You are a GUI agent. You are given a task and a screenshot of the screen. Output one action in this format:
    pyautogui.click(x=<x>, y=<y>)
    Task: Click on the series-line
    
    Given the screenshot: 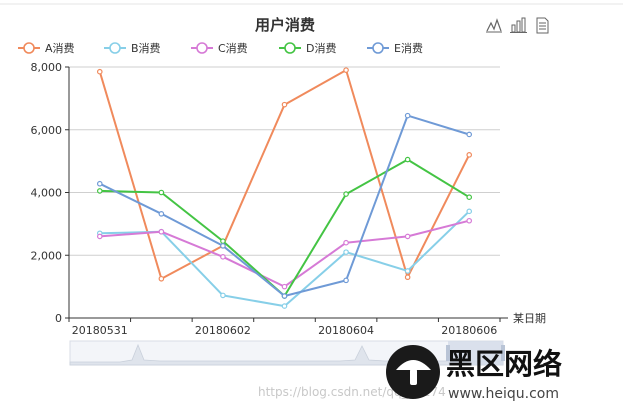 What is the action you would take?
    pyautogui.click(x=284, y=253)
    